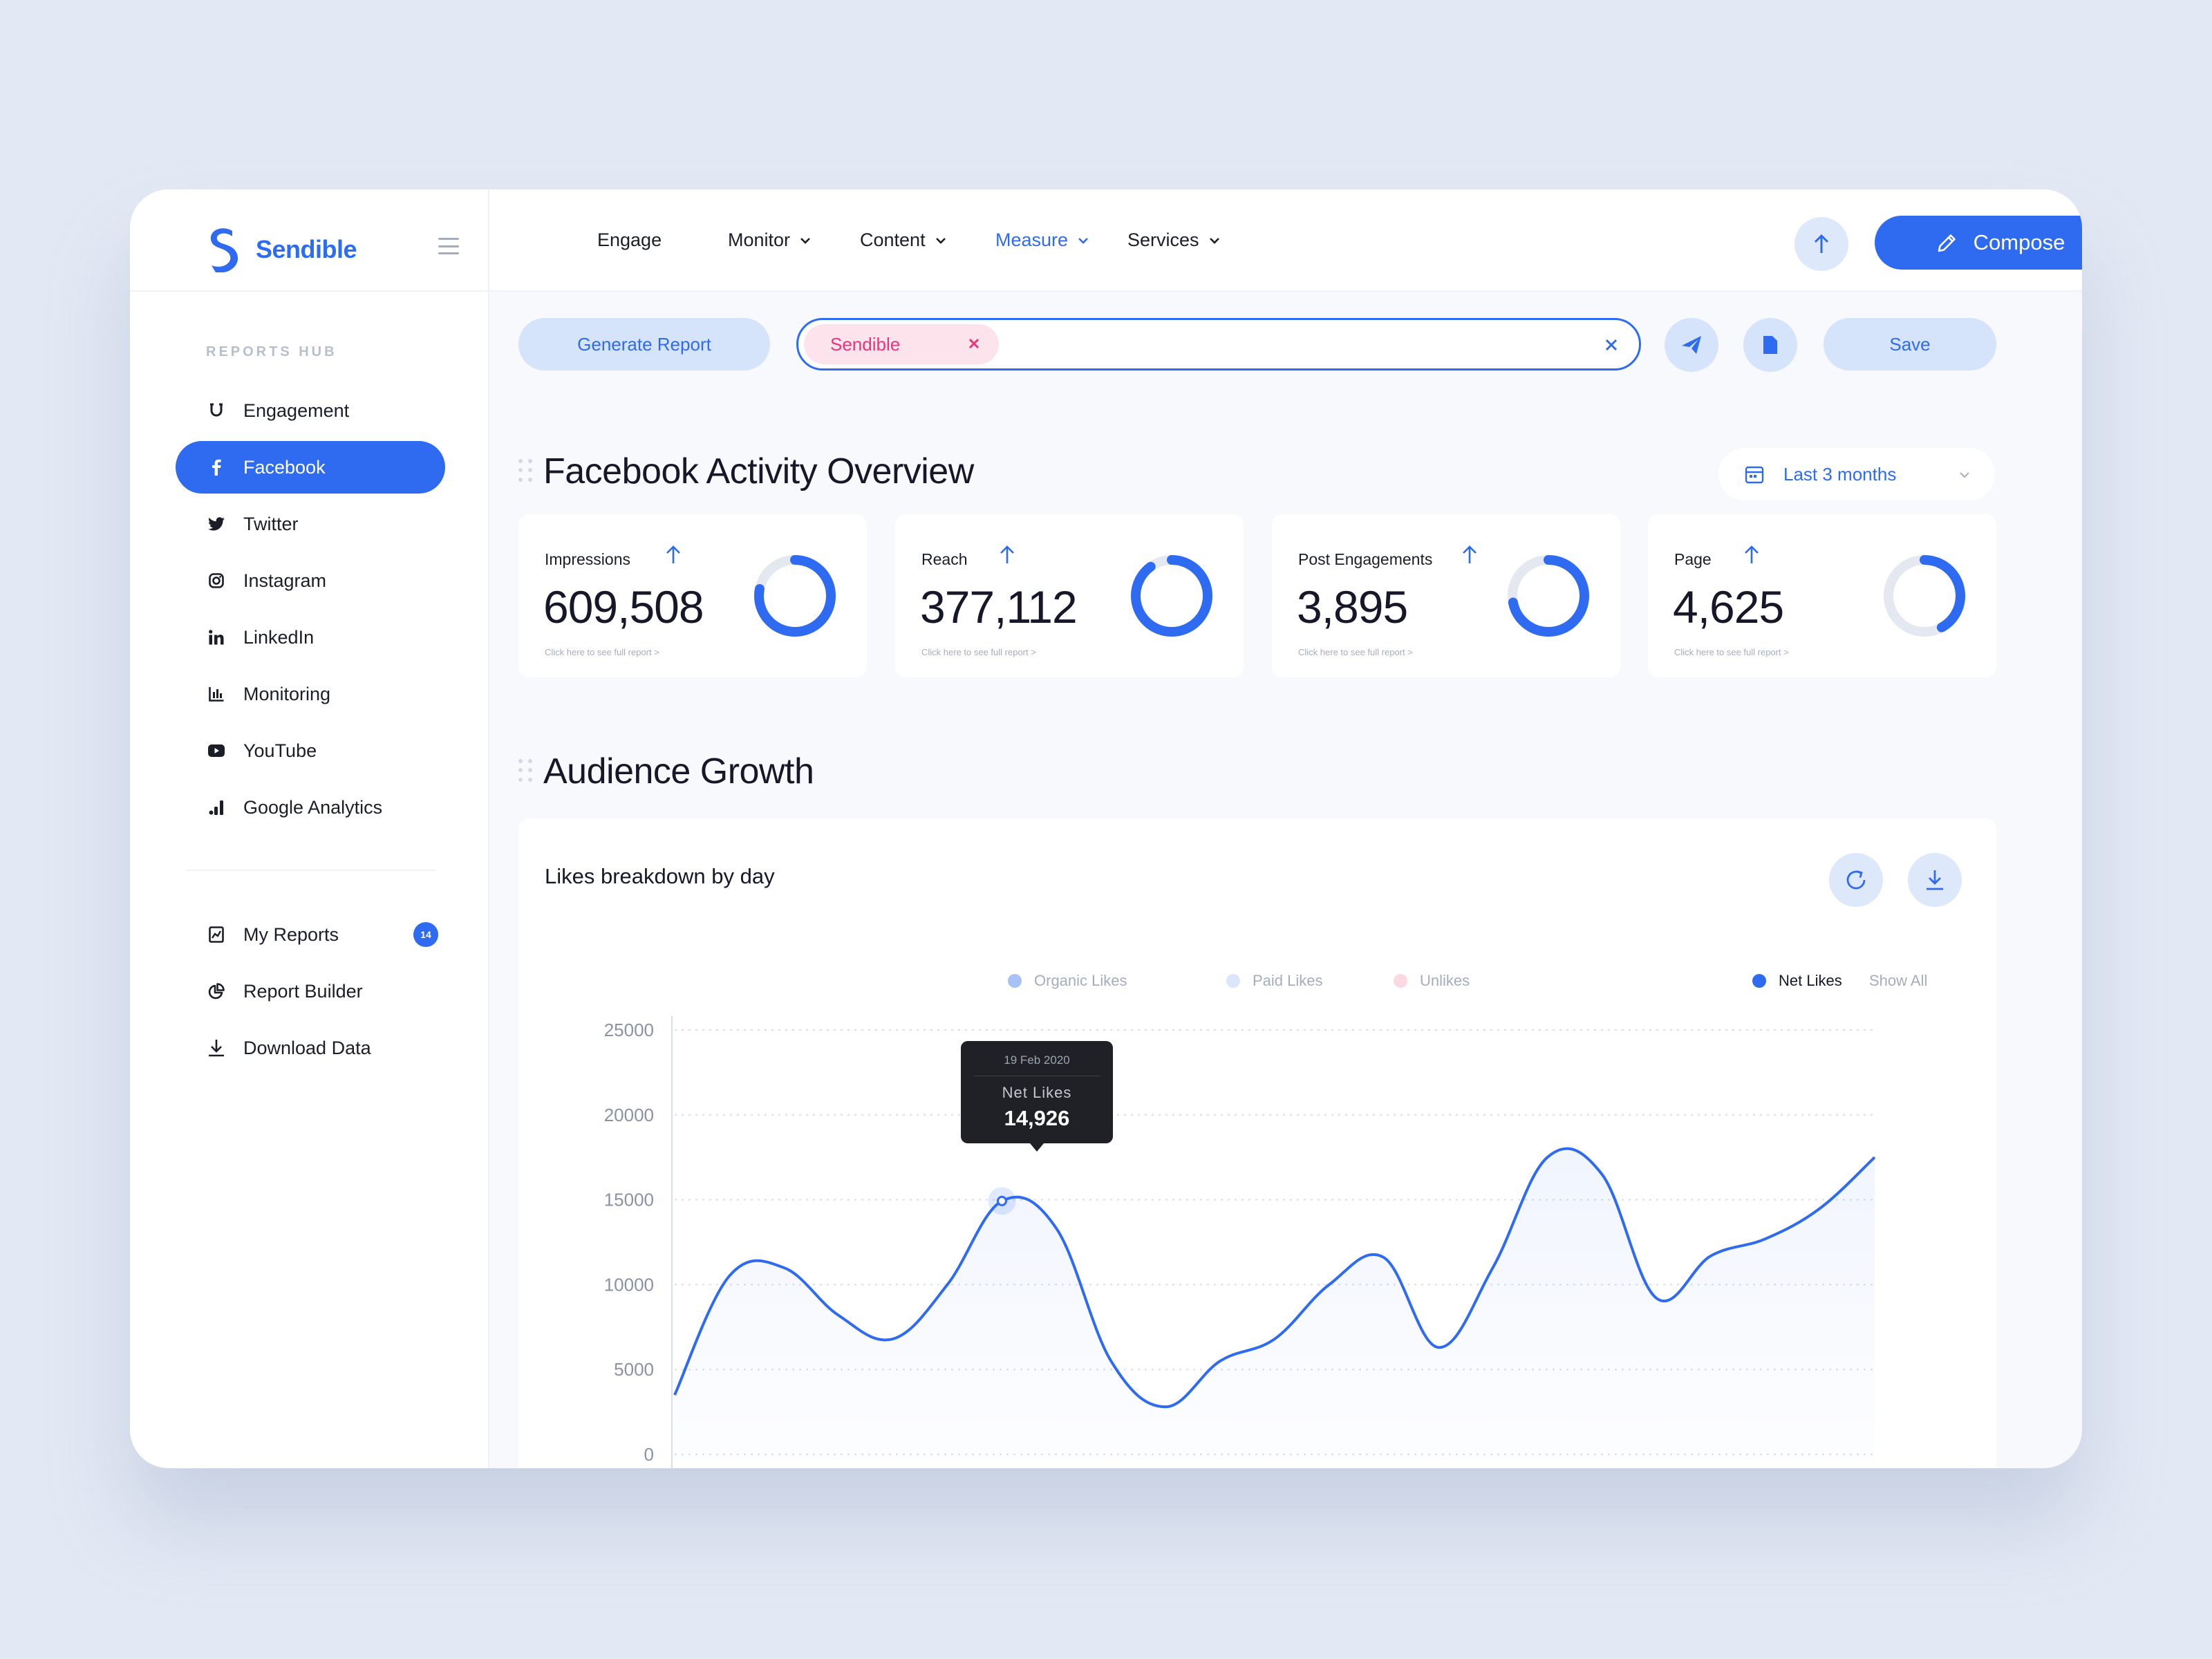 Image resolution: width=2212 pixels, height=1659 pixels. Describe the element at coordinates (1037, 1118) in the screenshot. I see `tooltip-value: 14,926` at that location.